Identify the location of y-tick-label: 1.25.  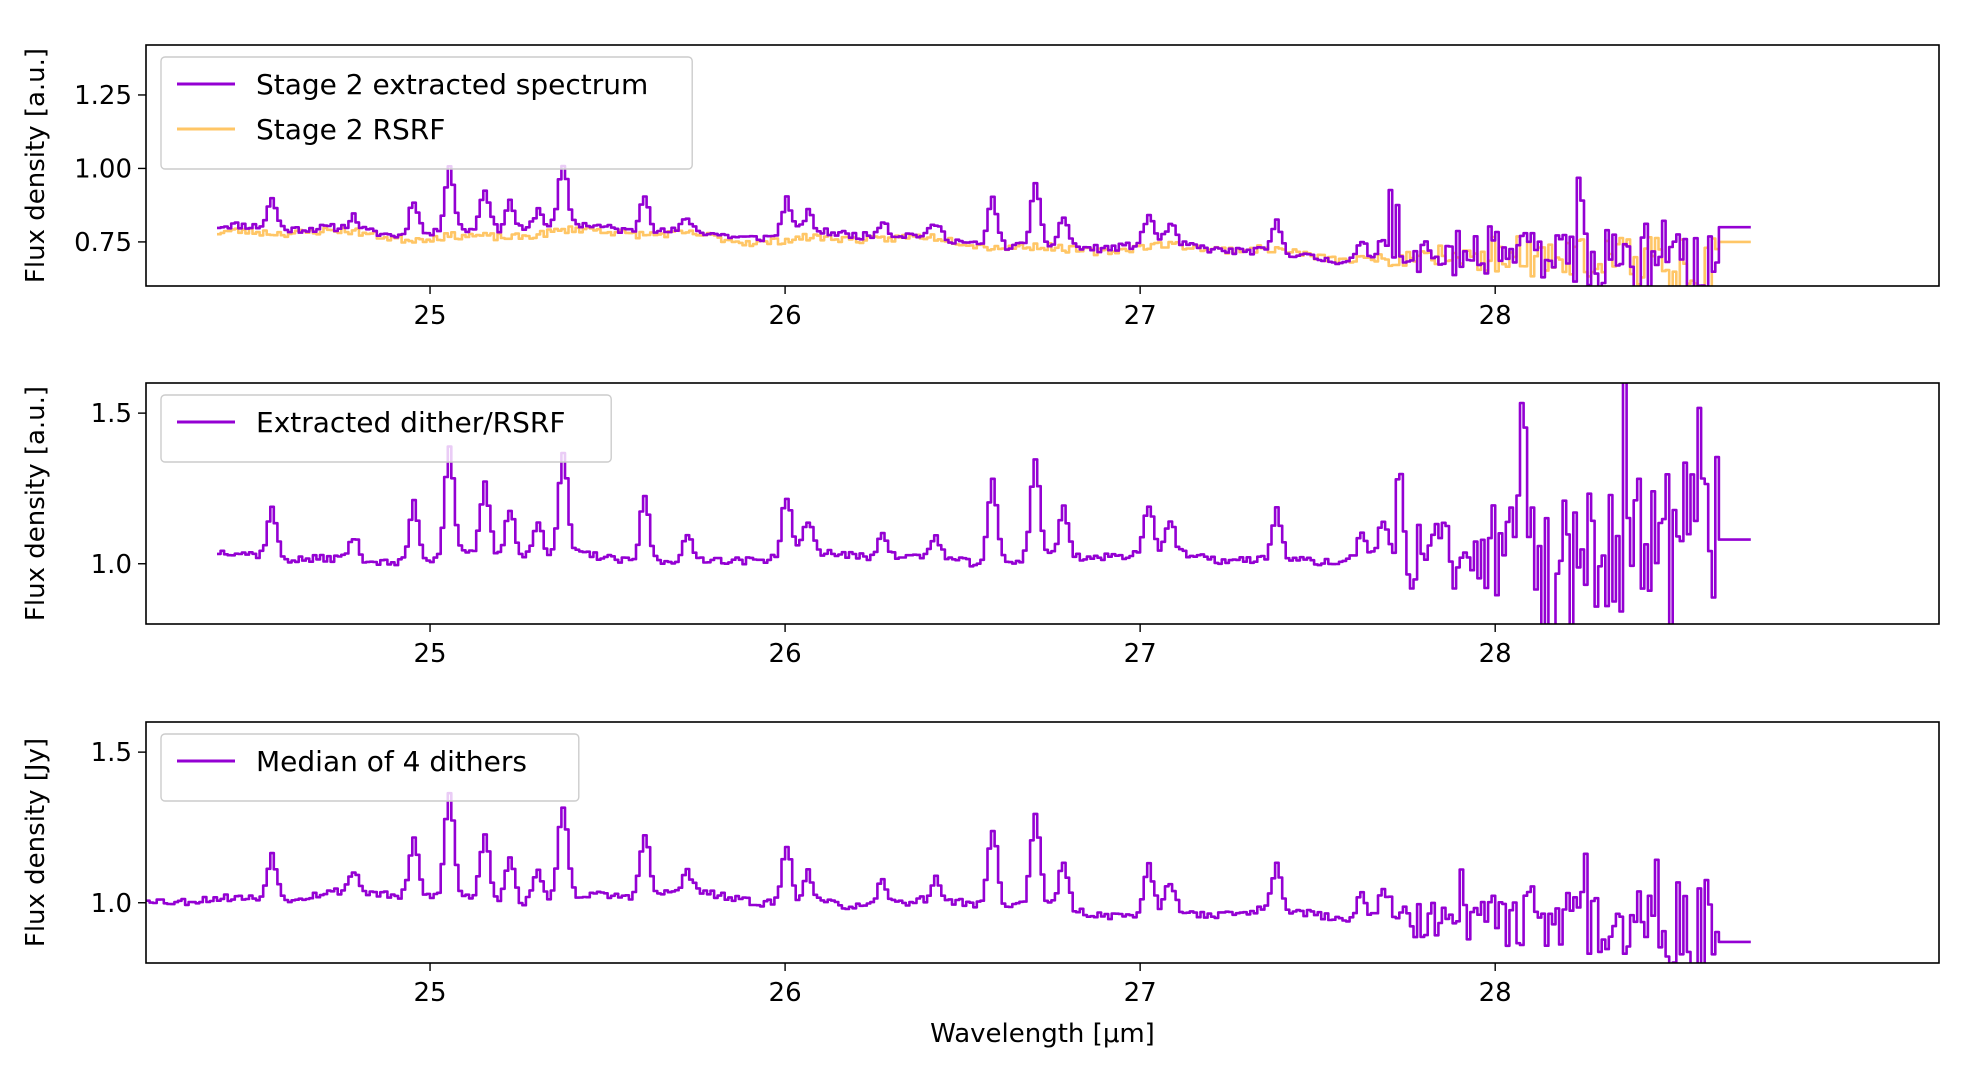
(103, 96).